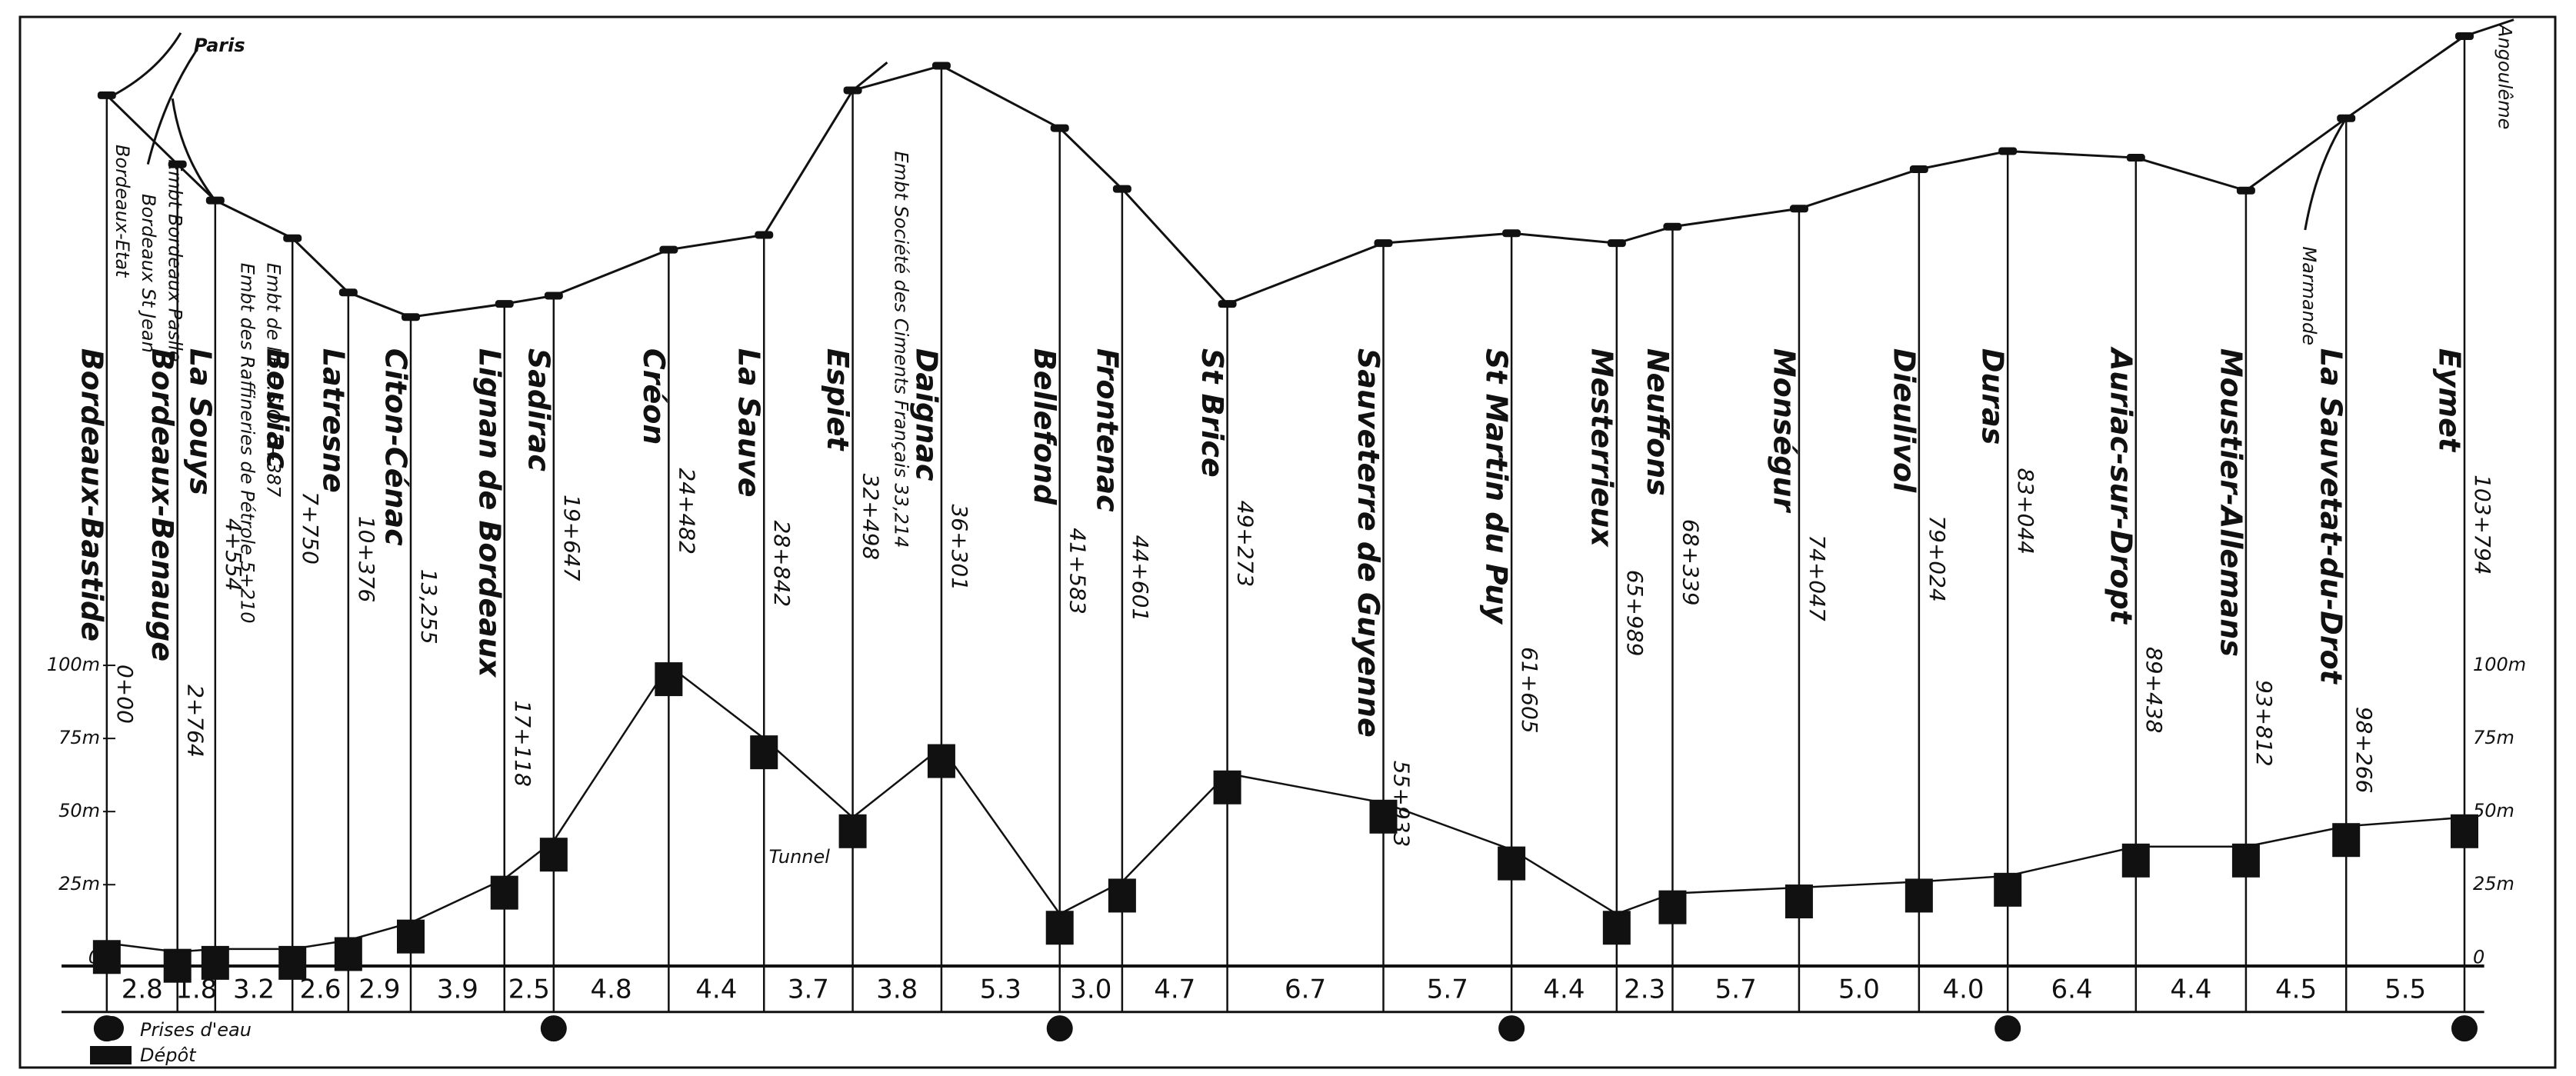  I want to click on station-name: Lignan de Bordeaux, so click(489, 513).